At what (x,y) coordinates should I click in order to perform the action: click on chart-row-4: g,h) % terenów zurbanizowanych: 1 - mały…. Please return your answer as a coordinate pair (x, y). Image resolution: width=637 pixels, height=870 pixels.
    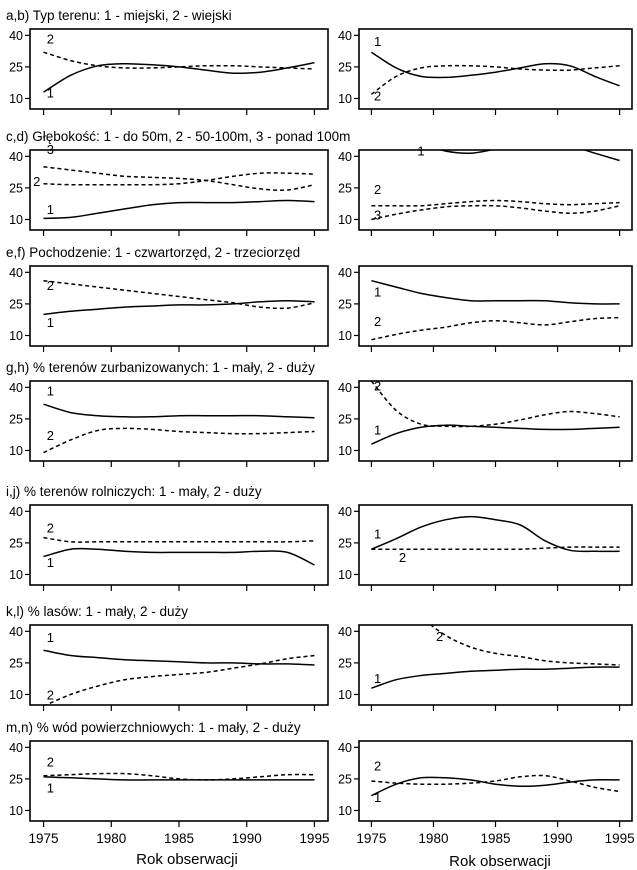
    Looking at the image, I should click on (319, 413).